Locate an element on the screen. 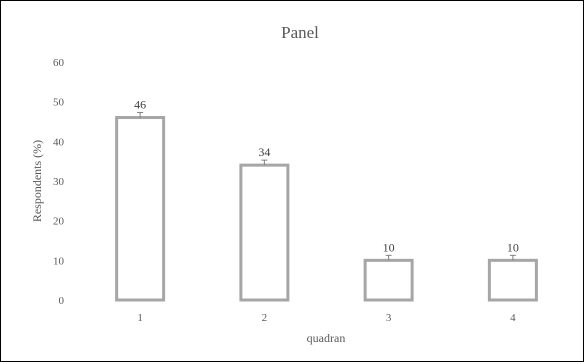 This screenshot has height=362, width=584. y-axis-ticks: 0 10 20 30 40 50 60 is located at coordinates (59, 182).